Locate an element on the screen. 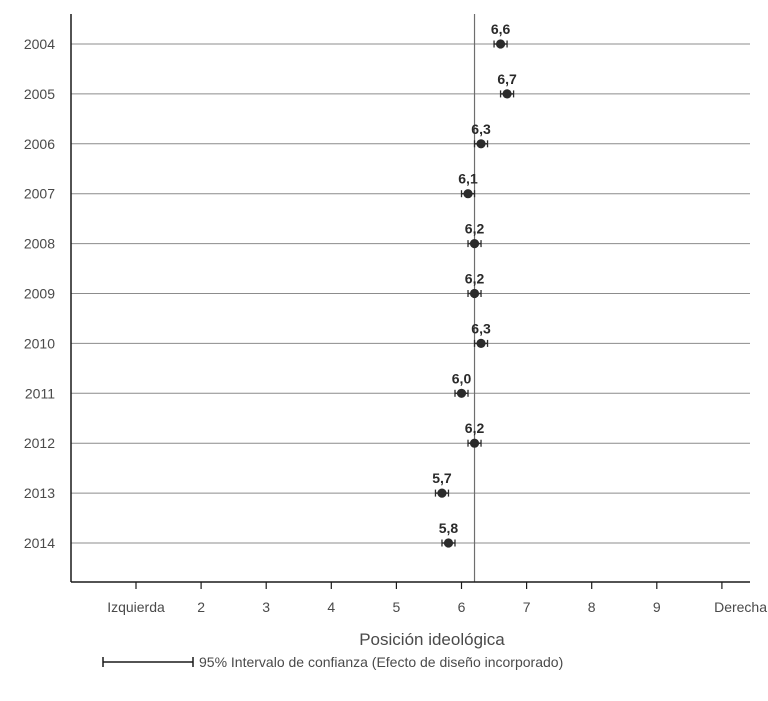 The width and height of the screenshot is (768, 701). x-axis-title: Posición ideológica is located at coordinates (432, 639).